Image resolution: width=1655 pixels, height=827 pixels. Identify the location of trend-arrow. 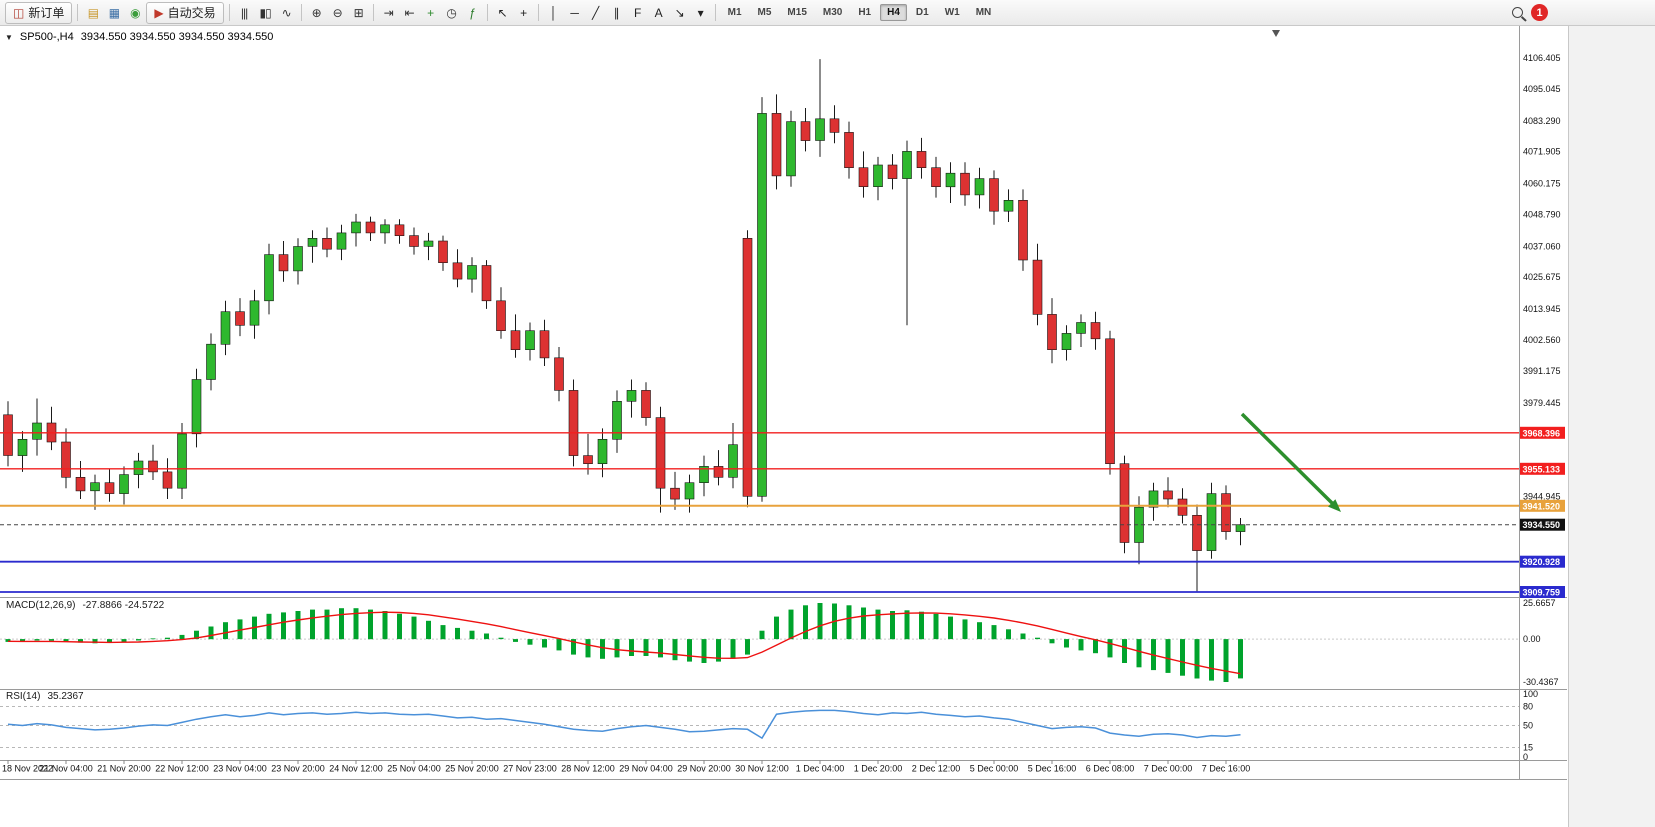
(1290, 462).